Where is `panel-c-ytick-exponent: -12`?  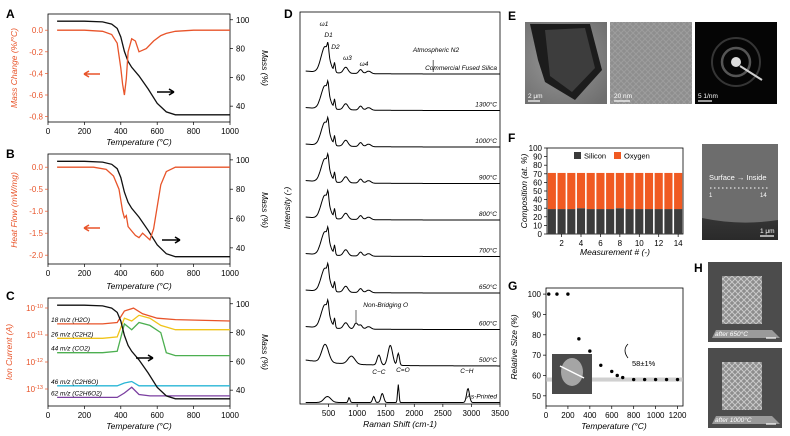 panel-c-ytick-exponent: -12 is located at coordinates (39, 361).